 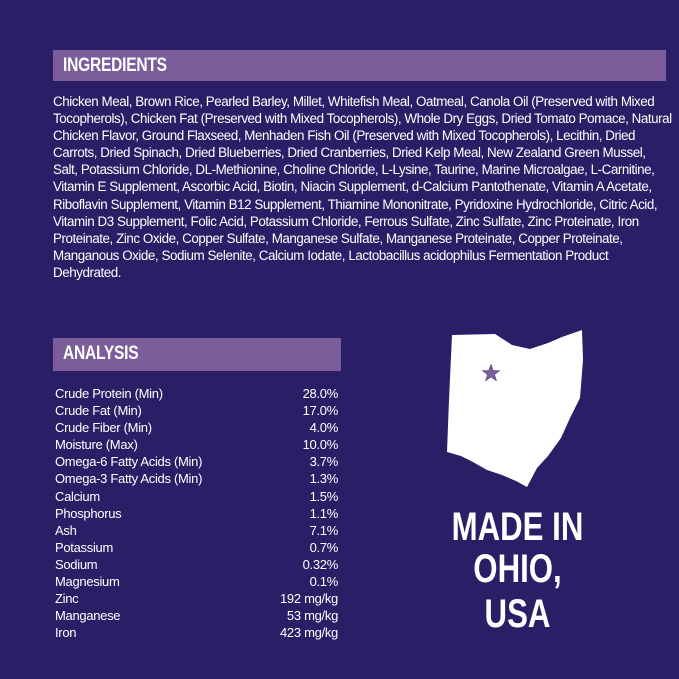 I want to click on analysis-row: Omega-6 Fatty Acids (Min) 3.7%, so click(x=196, y=461).